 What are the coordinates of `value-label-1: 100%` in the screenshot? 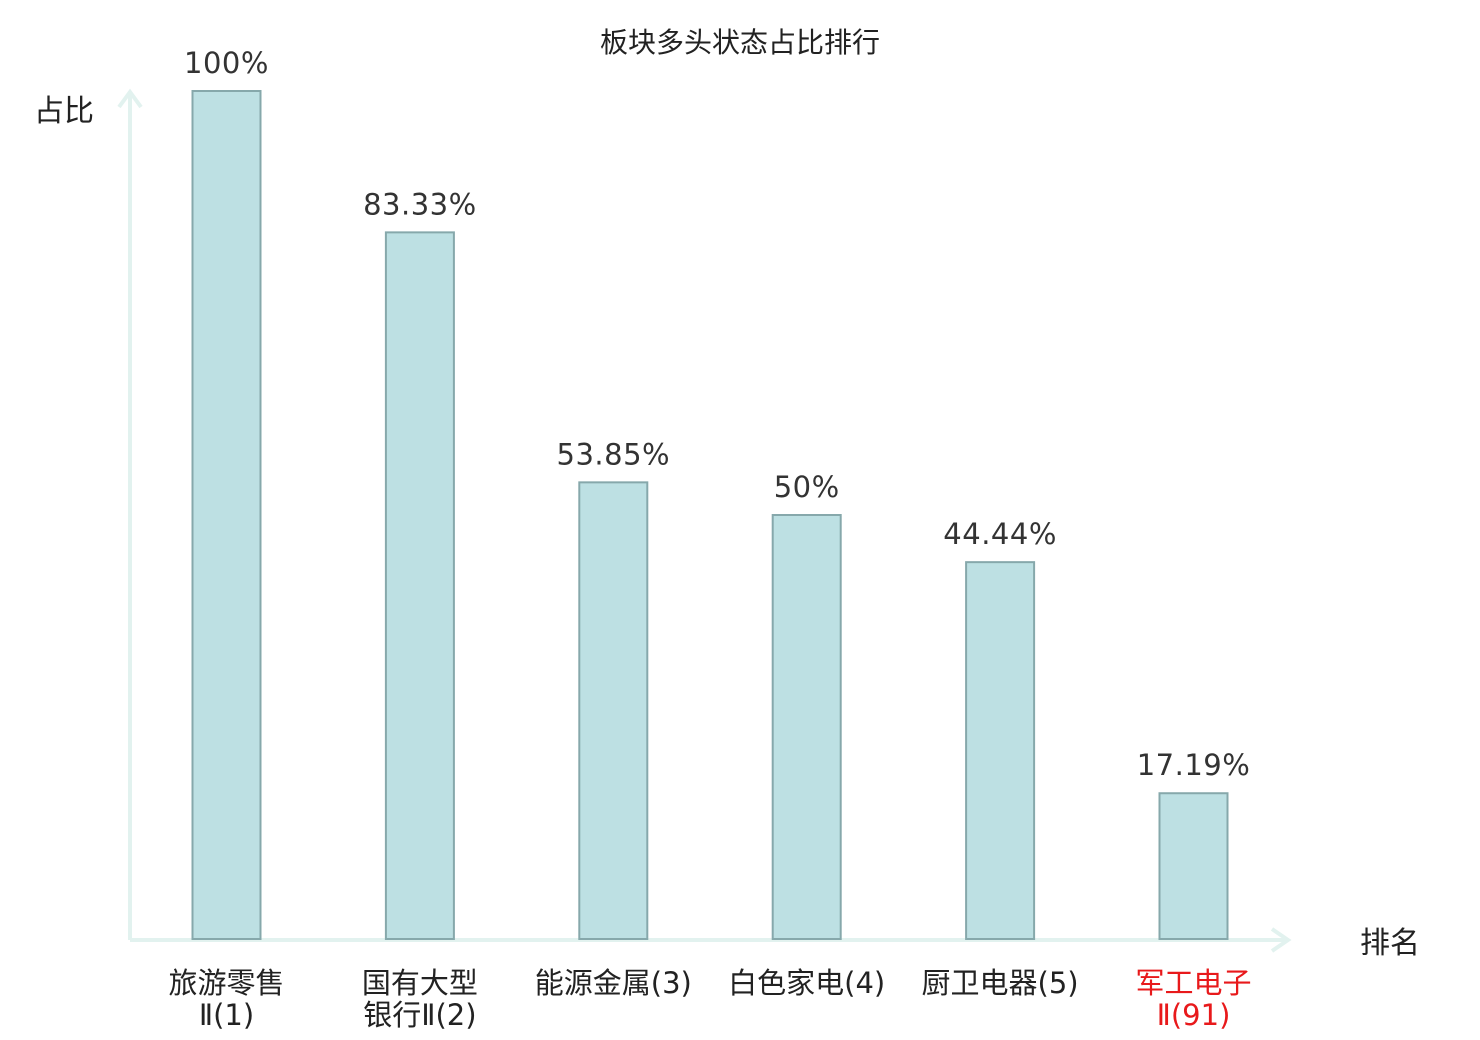 It's located at (226, 63).